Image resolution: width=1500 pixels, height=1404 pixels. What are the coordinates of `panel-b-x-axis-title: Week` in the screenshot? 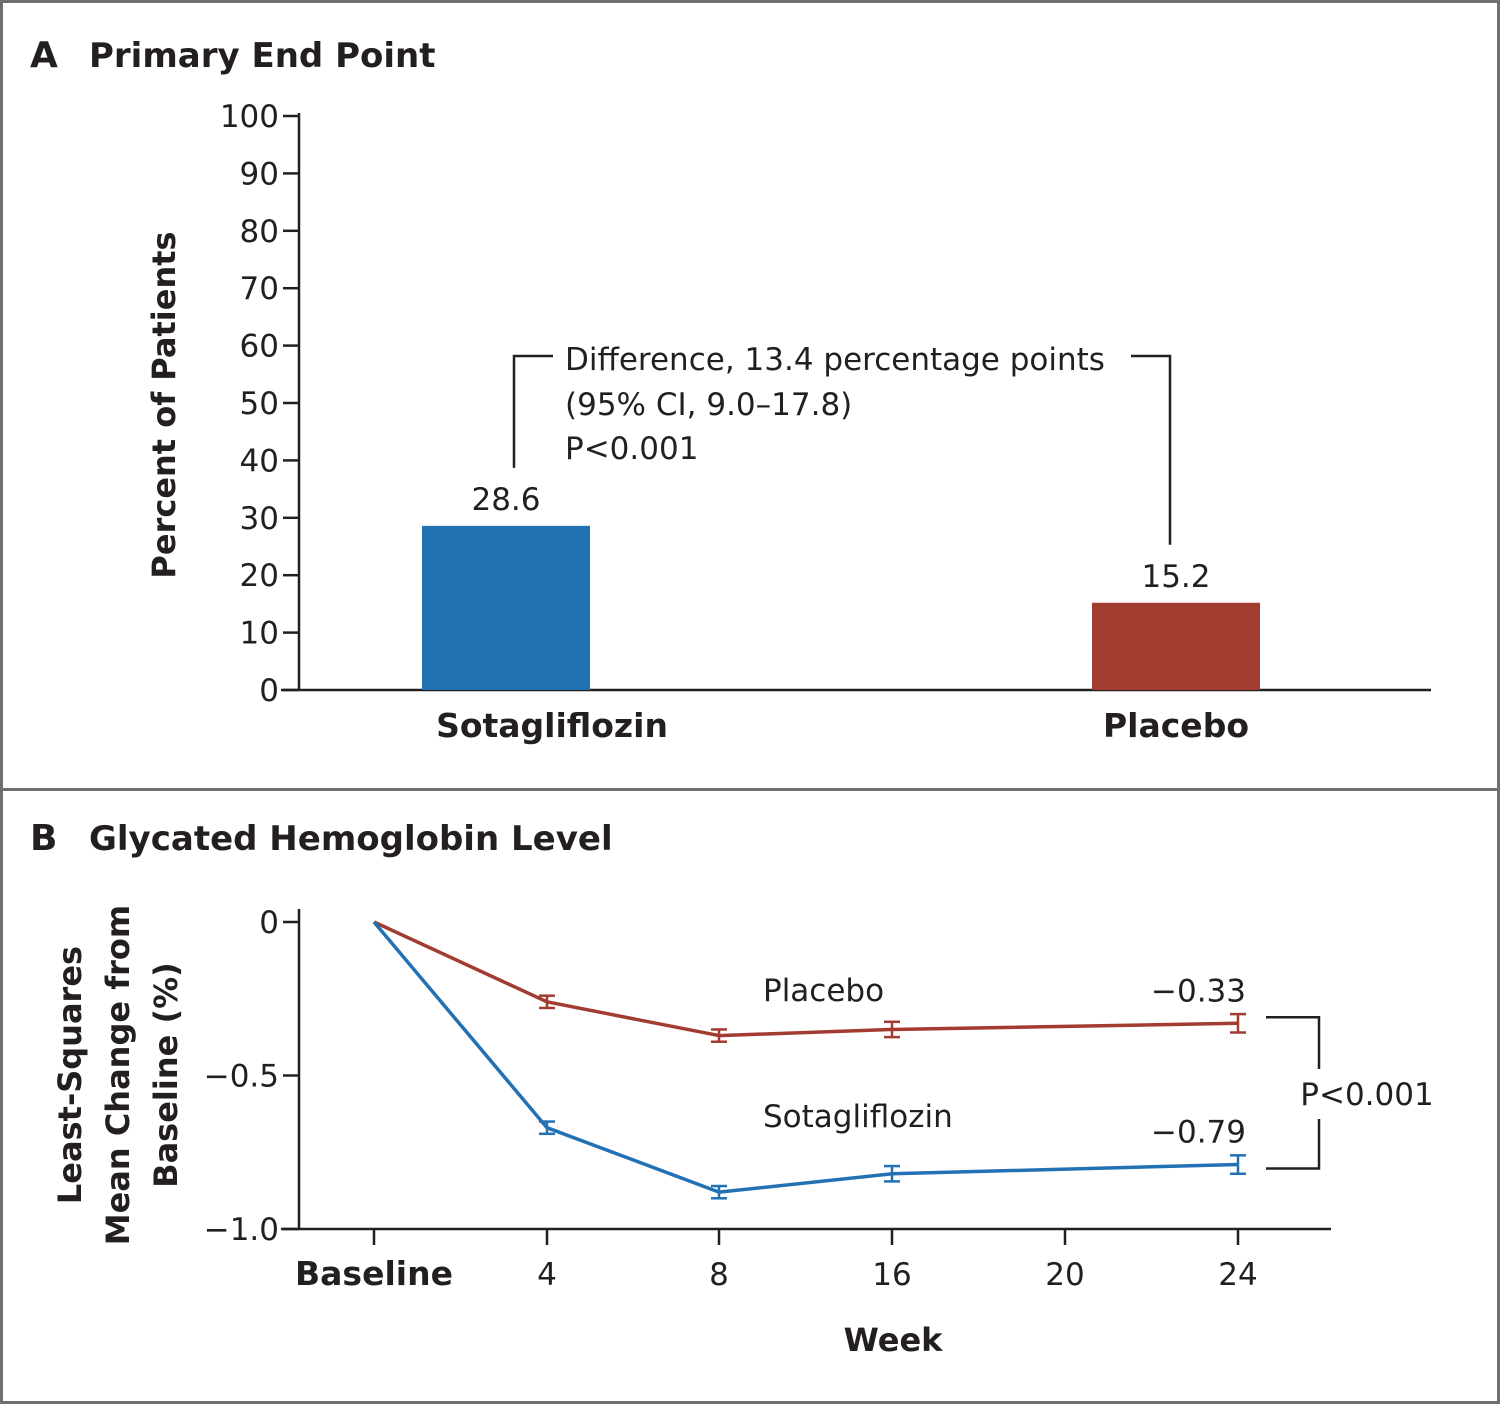 It's located at (894, 1340).